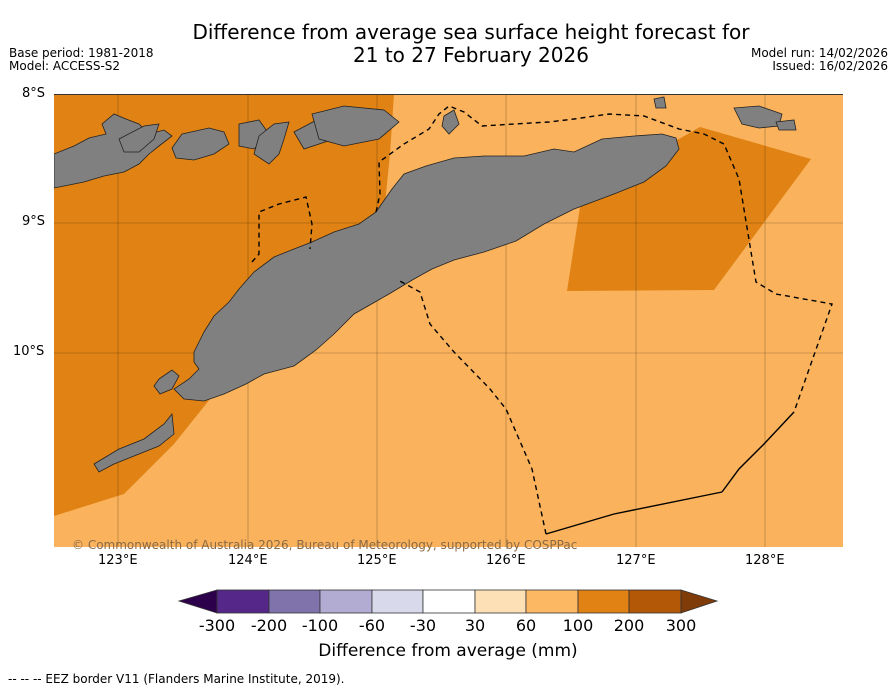  What do you see at coordinates (134, 442) in the screenshot?
I see `rote-island` at bounding box center [134, 442].